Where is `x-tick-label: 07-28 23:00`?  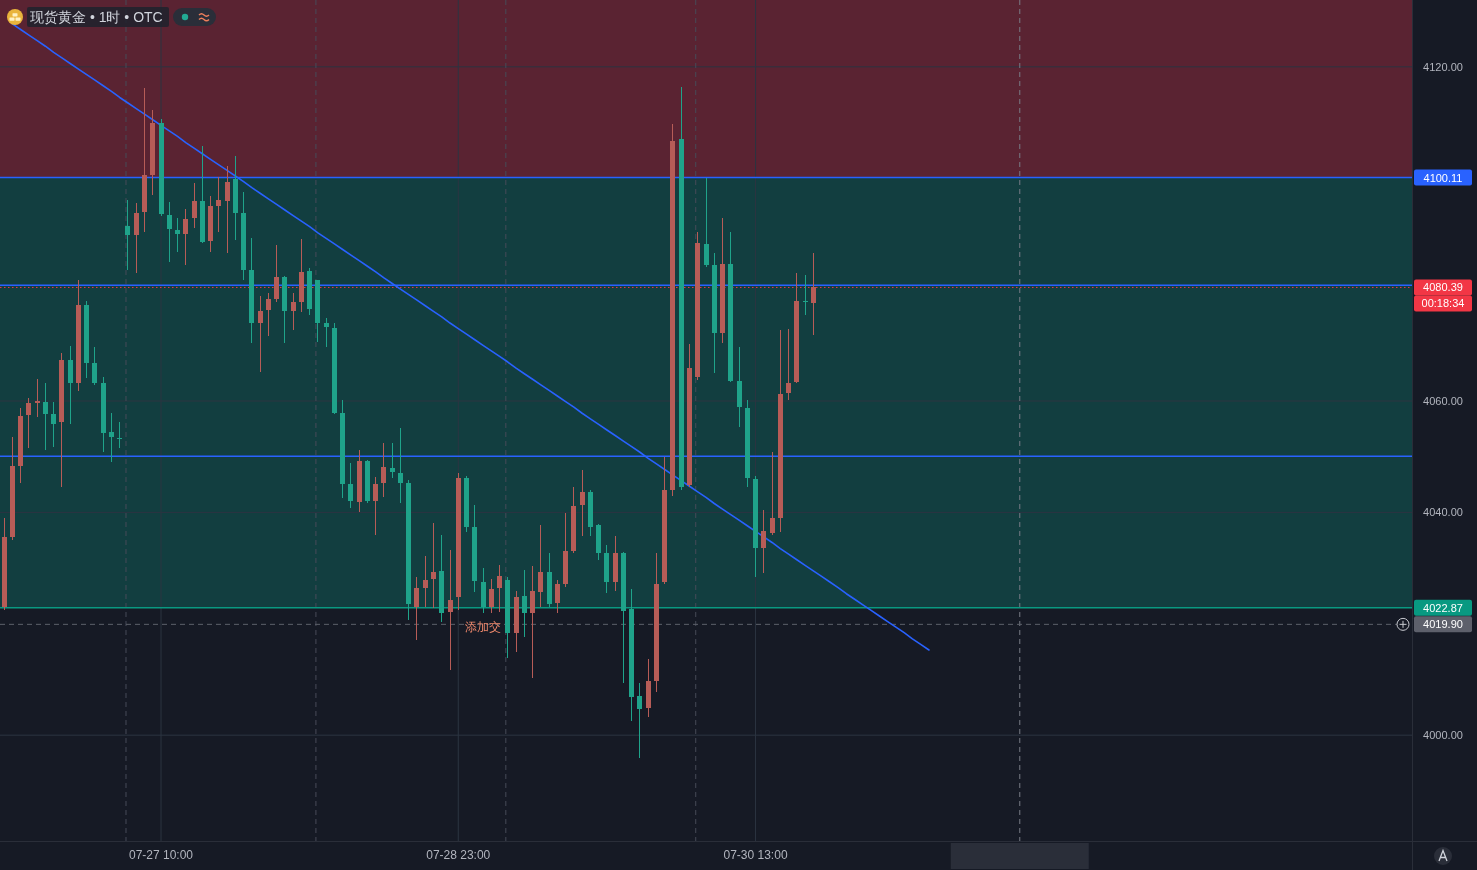 x-tick-label: 07-28 23:00 is located at coordinates (458, 855).